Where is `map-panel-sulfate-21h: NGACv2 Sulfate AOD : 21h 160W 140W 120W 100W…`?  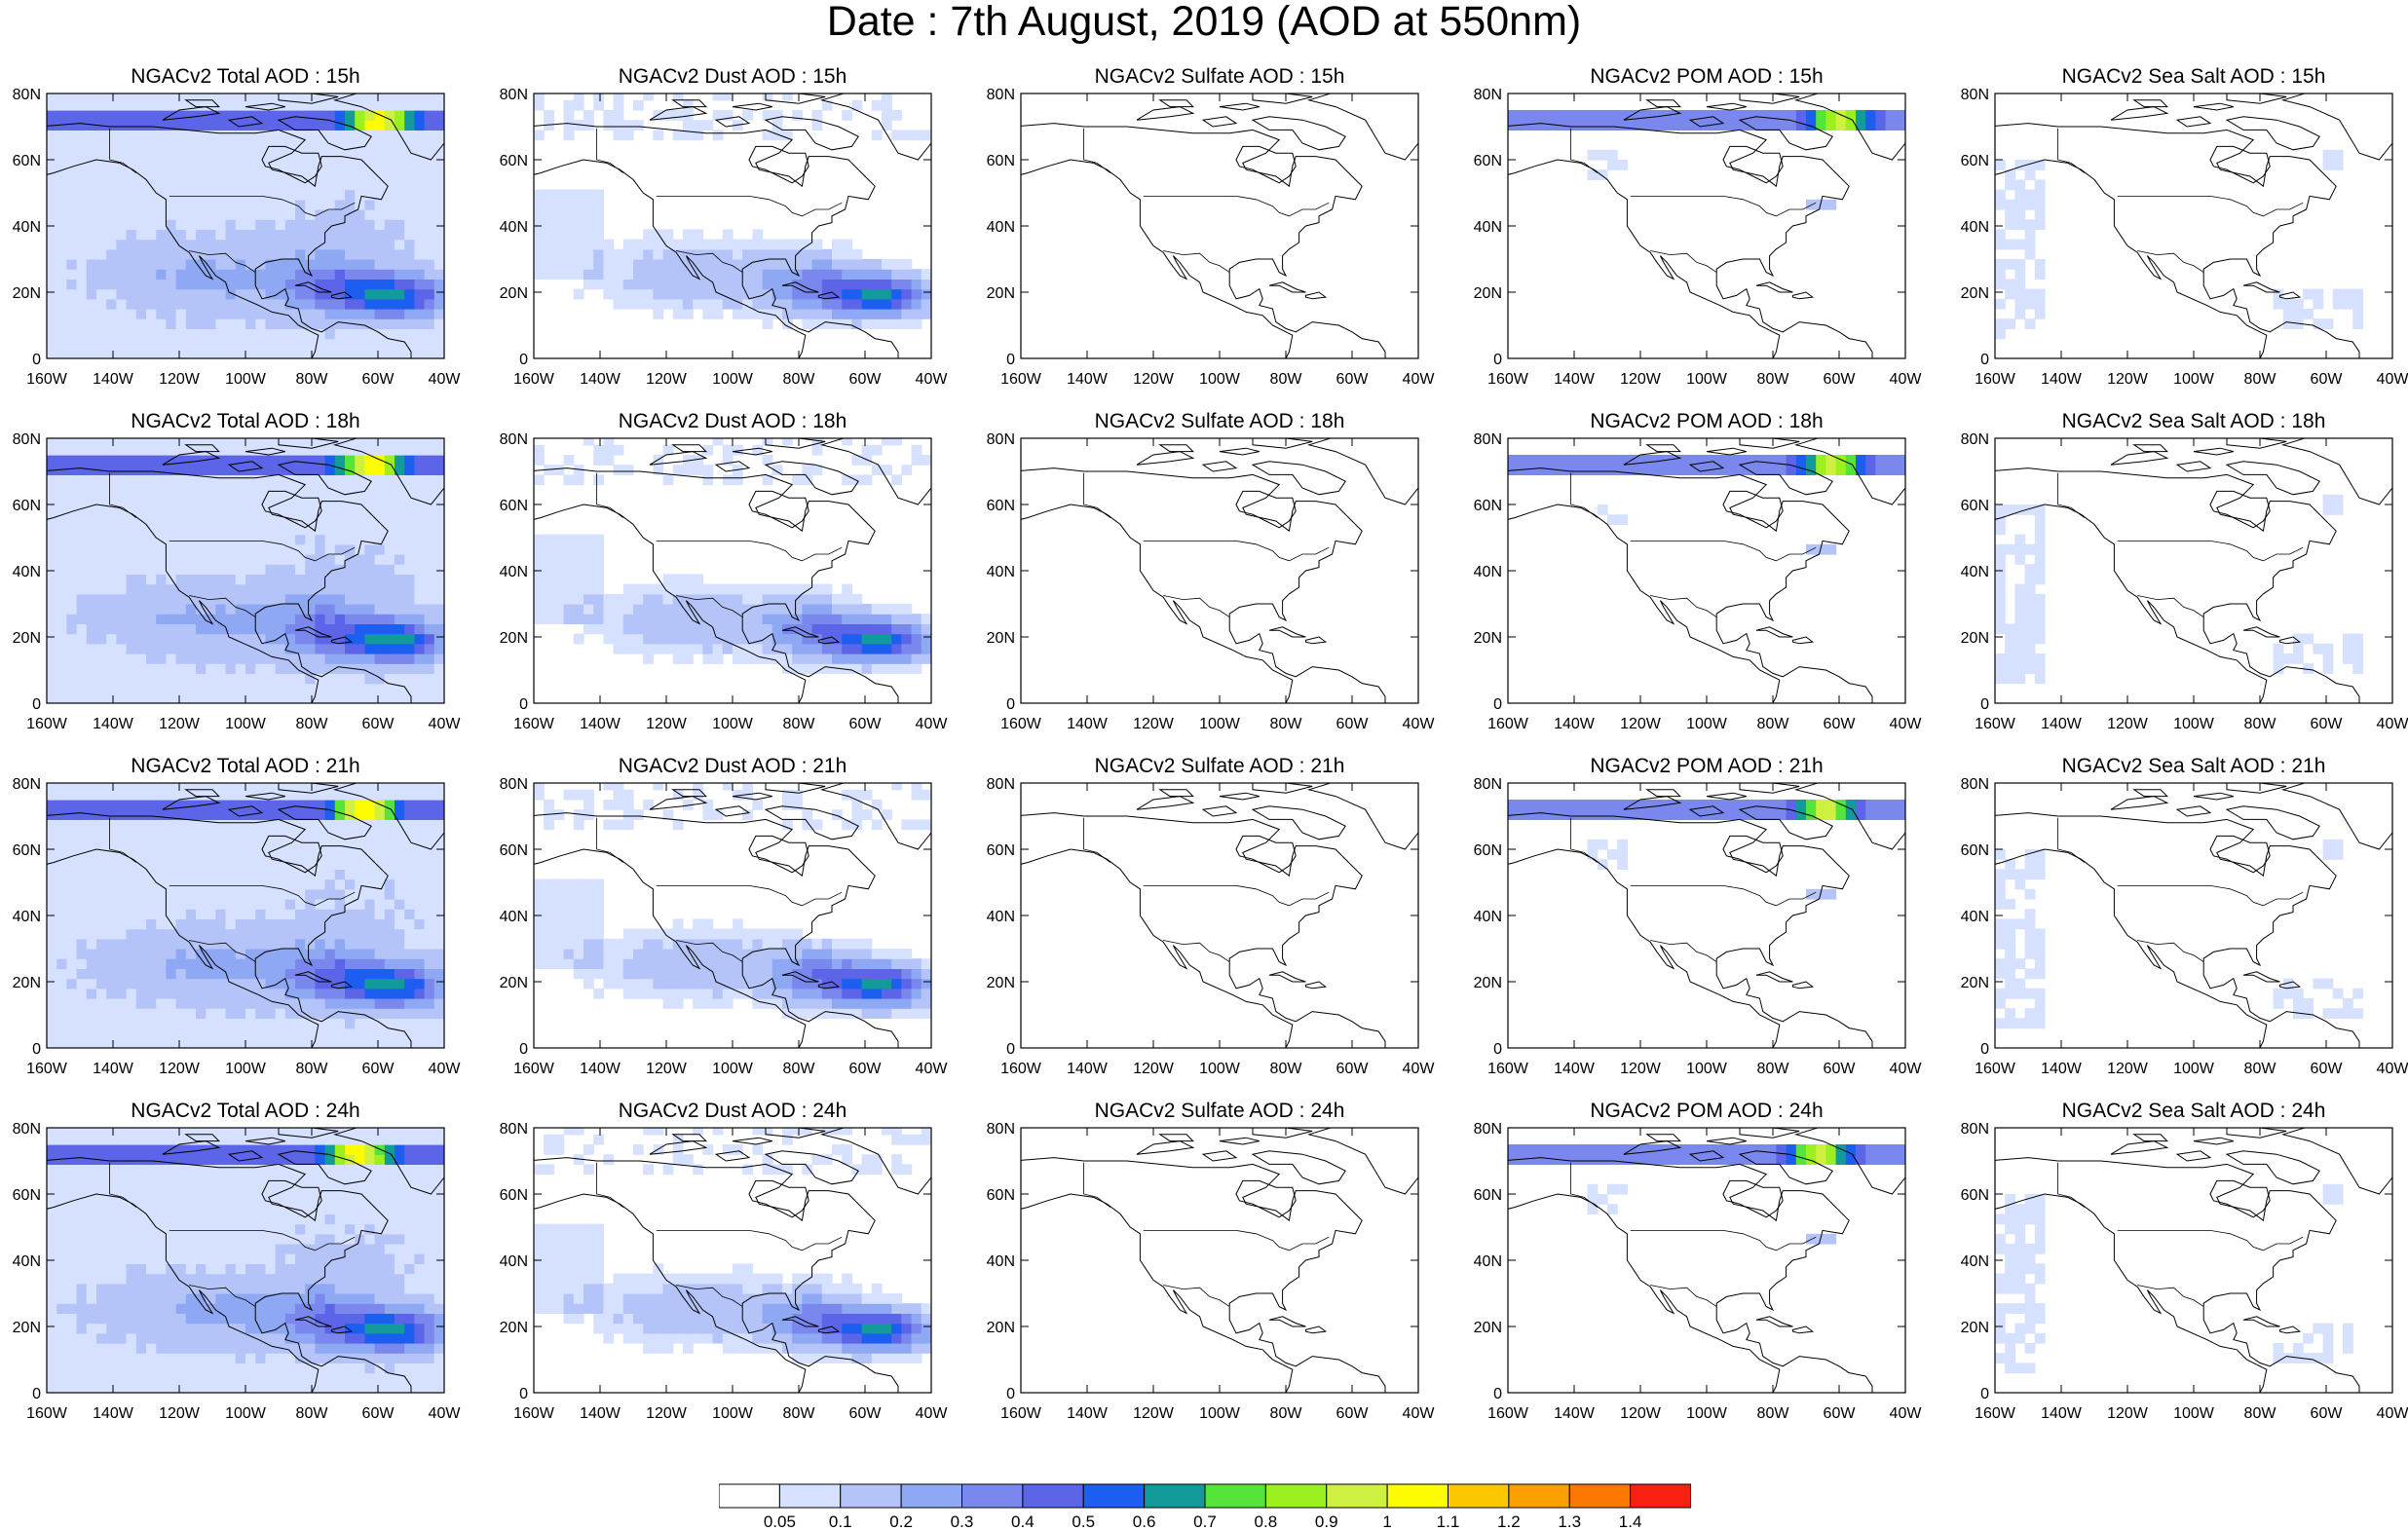 map-panel-sulfate-21h: NGACv2 Sulfate AOD : 21h 160W 140W 120W 100W… is located at coordinates (1228, 919).